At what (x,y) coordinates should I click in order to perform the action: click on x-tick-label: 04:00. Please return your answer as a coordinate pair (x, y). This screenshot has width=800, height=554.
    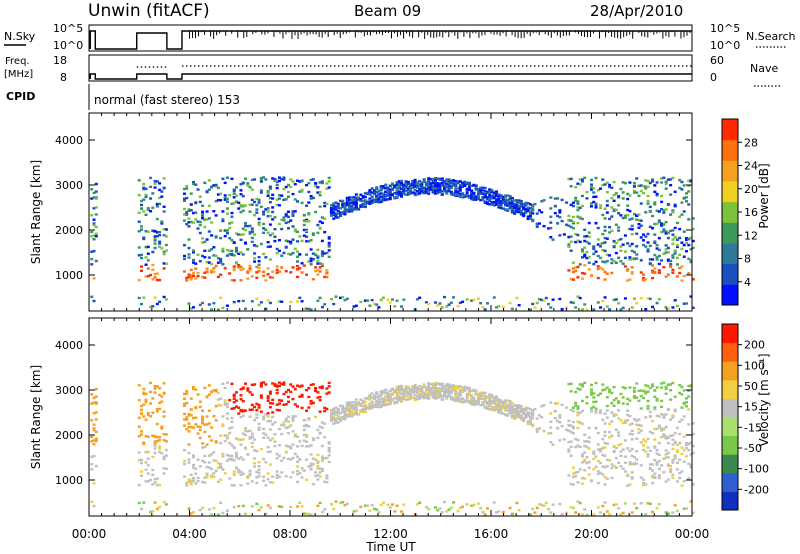
    Looking at the image, I should click on (189, 534).